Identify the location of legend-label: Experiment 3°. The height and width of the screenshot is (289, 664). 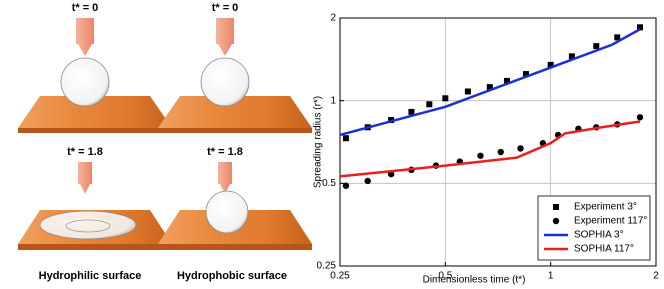
(605, 207).